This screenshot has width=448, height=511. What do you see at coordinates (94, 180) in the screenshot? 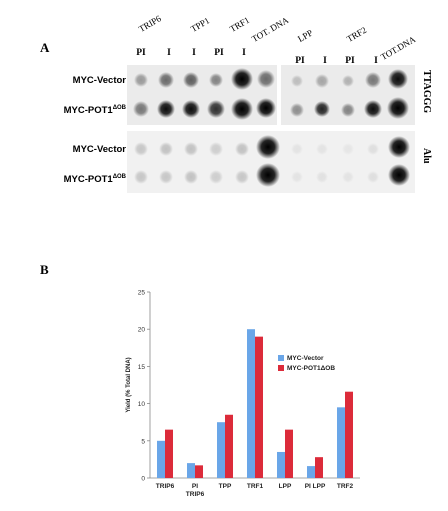
I see `row-label-pot1-alu: MYC-POT1ΔOB` at bounding box center [94, 180].